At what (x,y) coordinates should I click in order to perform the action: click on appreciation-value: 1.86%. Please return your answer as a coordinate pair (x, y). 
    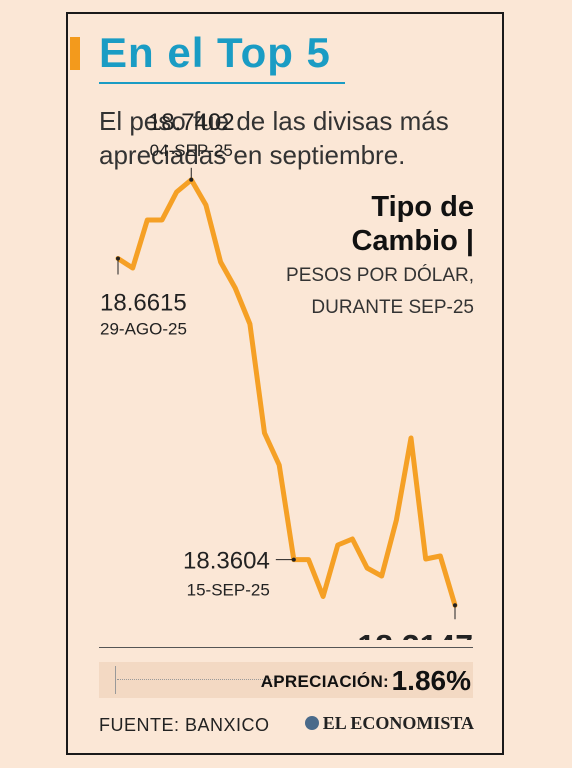
    Looking at the image, I should click on (431, 680).